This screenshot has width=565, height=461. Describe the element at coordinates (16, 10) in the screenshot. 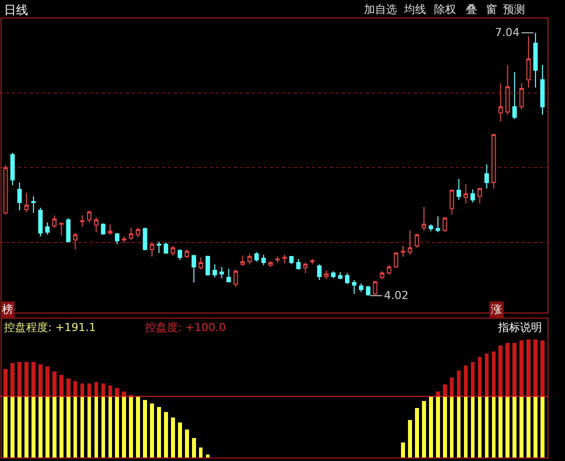

I see `chart-title: 日线` at that location.